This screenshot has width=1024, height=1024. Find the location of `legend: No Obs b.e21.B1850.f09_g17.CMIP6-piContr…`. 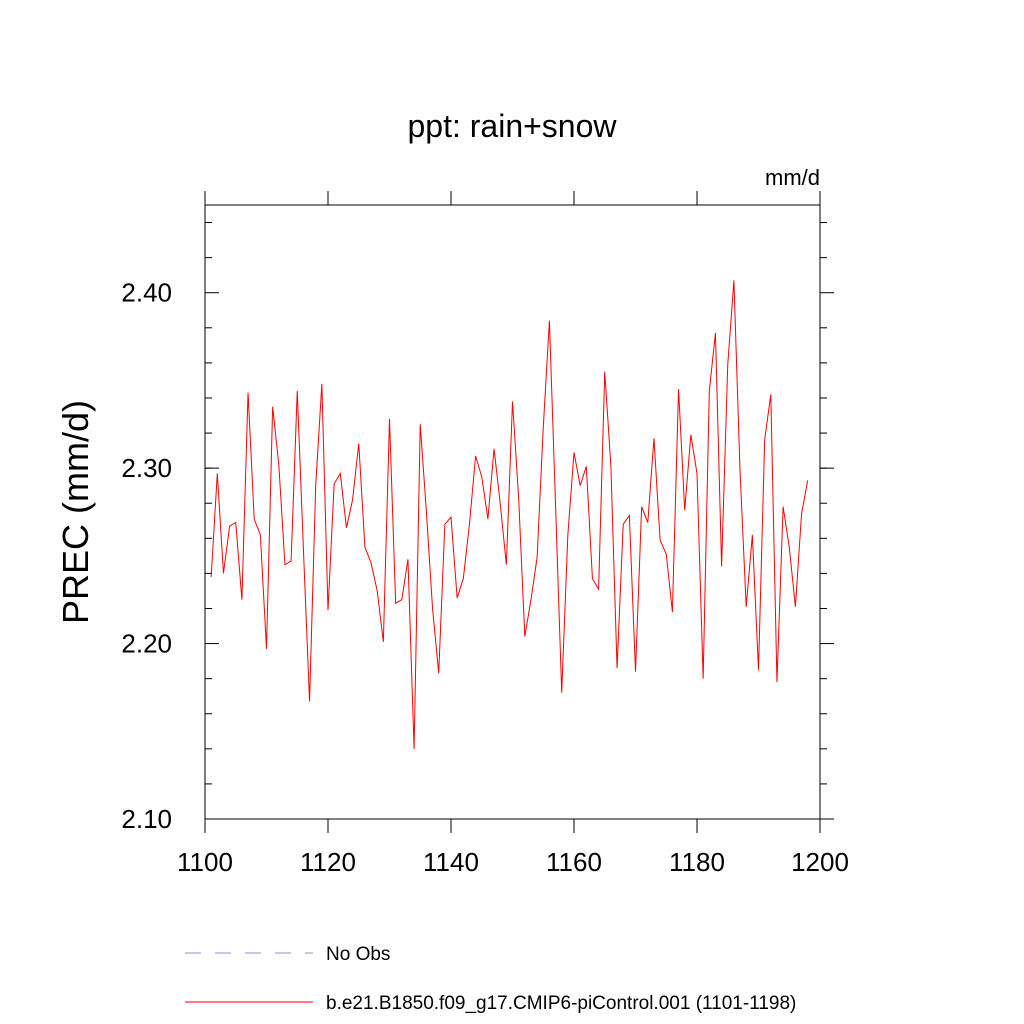

legend: No Obs b.e21.B1850.f09_g17.CMIP6-piContr… is located at coordinates (490, 979).